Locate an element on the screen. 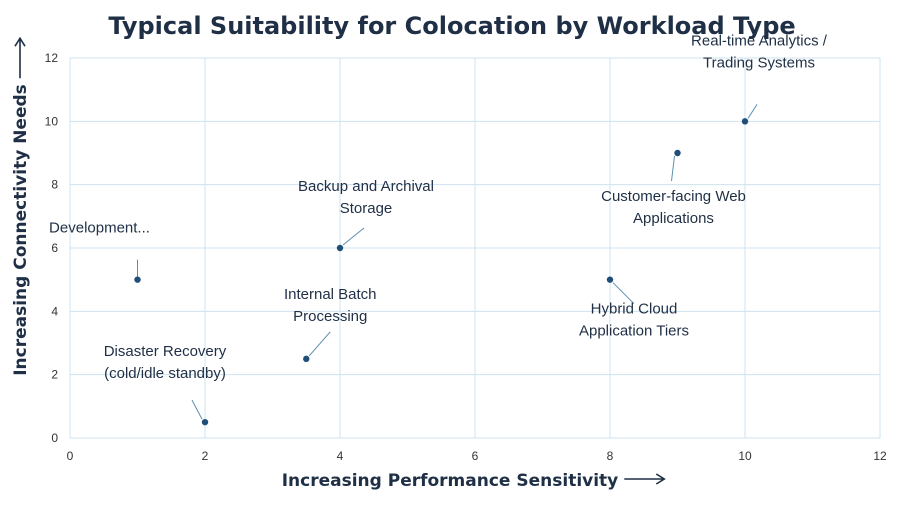 This screenshot has width=904, height=510. x-tick-label: 10 is located at coordinates (745, 456).